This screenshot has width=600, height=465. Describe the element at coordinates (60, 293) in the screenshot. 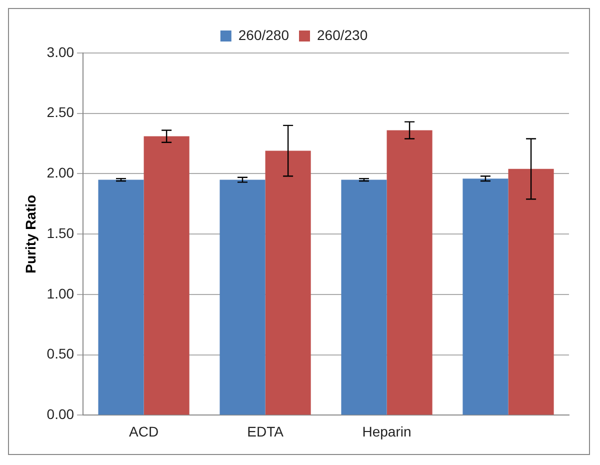

I see `y-tick-label: 1.00` at that location.